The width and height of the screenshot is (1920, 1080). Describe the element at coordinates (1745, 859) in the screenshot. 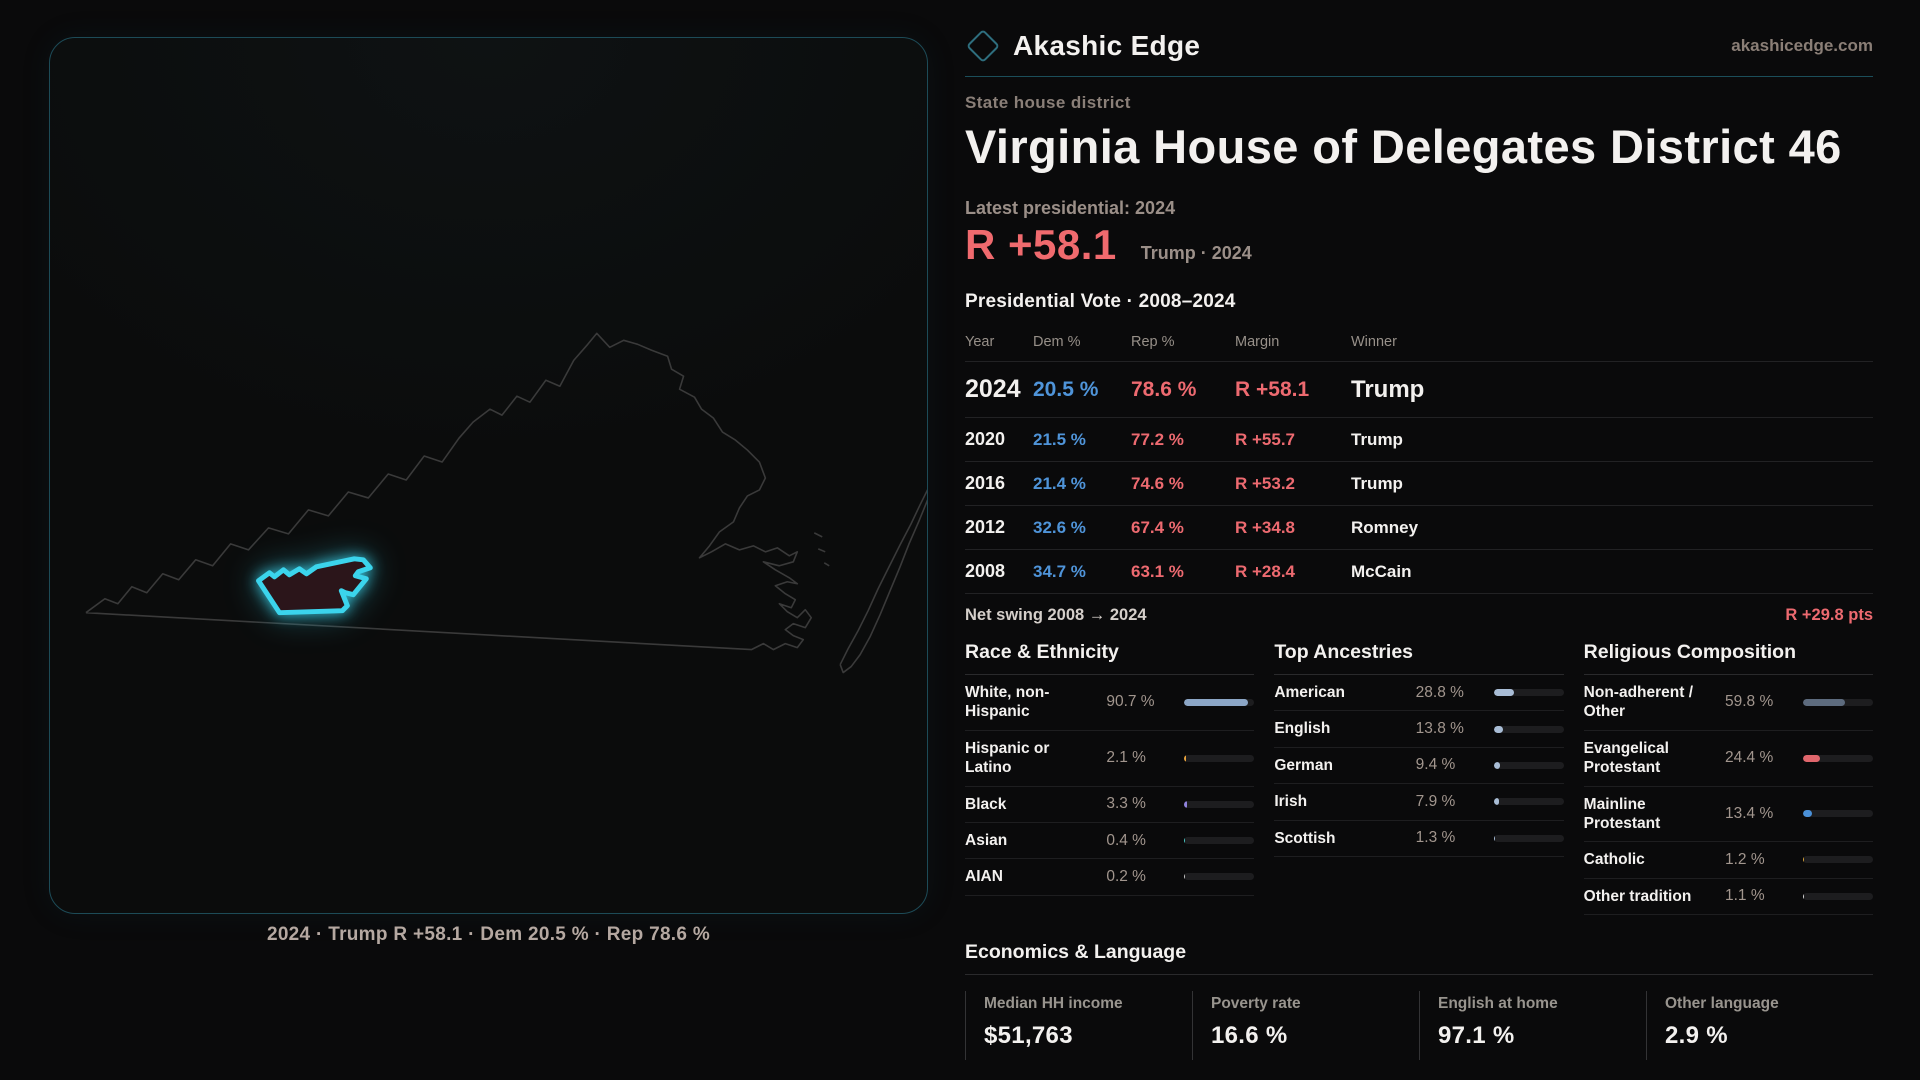

I see `demo-value: 1.2 %` at that location.